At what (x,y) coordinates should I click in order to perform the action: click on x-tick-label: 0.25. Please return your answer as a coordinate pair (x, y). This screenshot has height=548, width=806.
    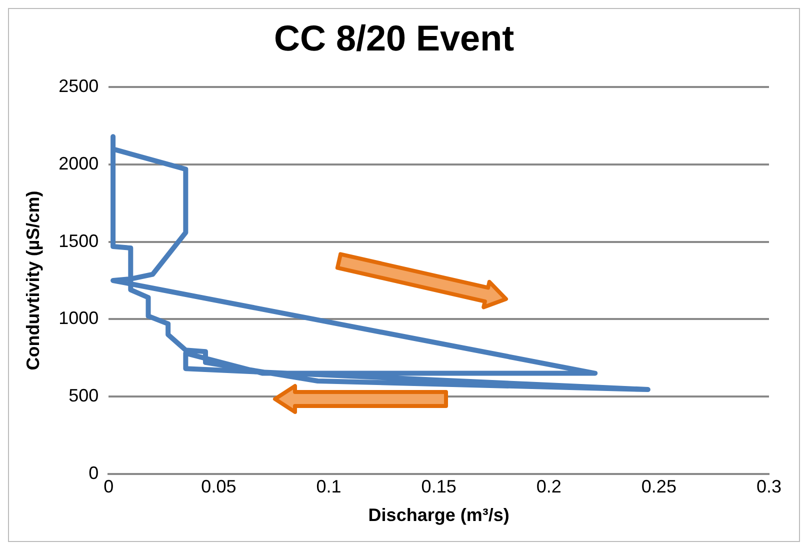
    Looking at the image, I should click on (658, 486).